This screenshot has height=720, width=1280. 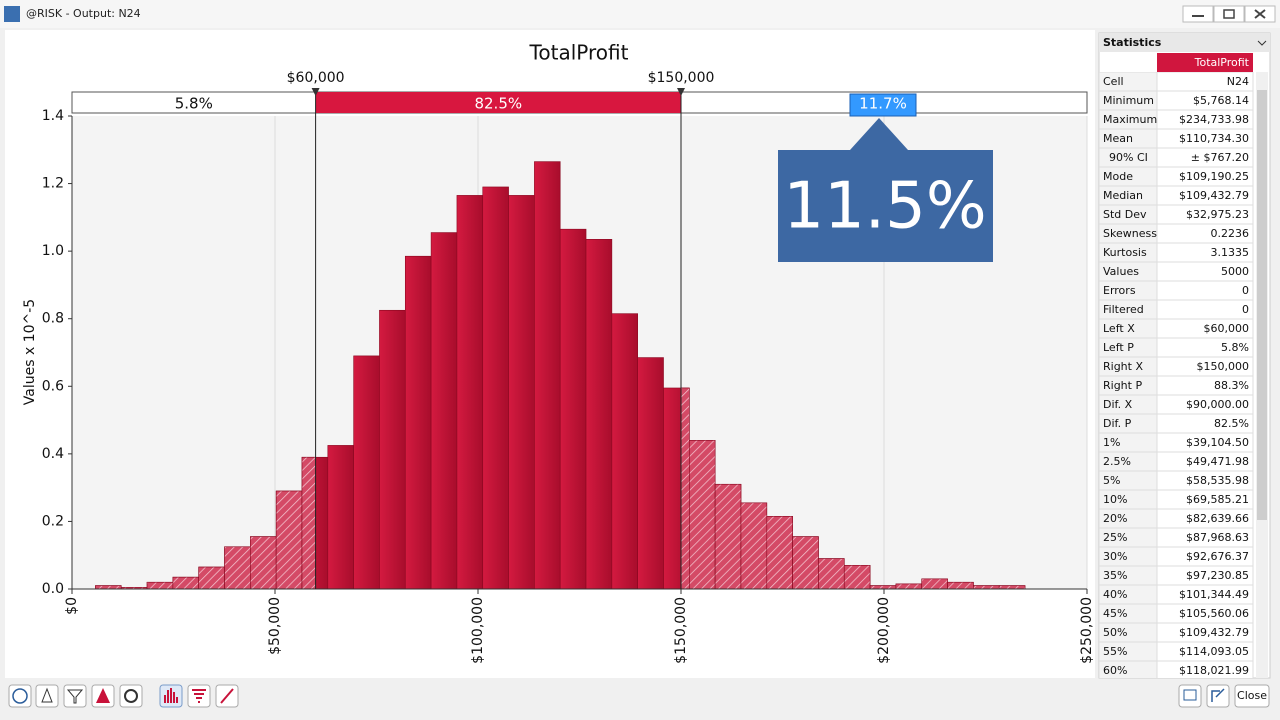 I want to click on stat-label: 50%, so click(x=1115, y=632).